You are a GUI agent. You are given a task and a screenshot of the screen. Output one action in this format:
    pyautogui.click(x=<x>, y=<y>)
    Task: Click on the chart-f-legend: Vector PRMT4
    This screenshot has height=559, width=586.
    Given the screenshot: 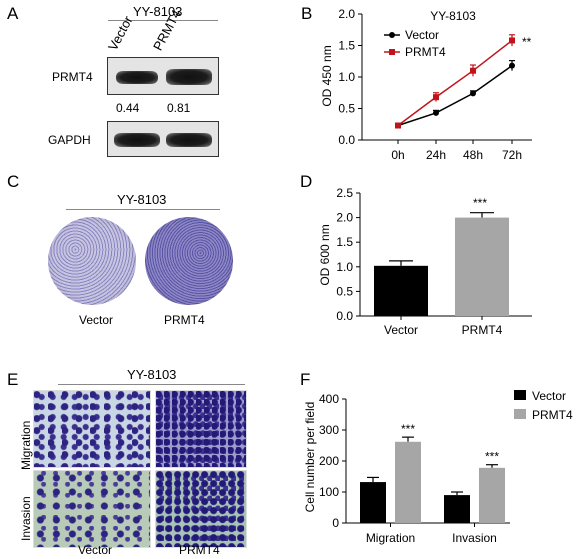 What is the action you would take?
    pyautogui.click(x=543, y=405)
    